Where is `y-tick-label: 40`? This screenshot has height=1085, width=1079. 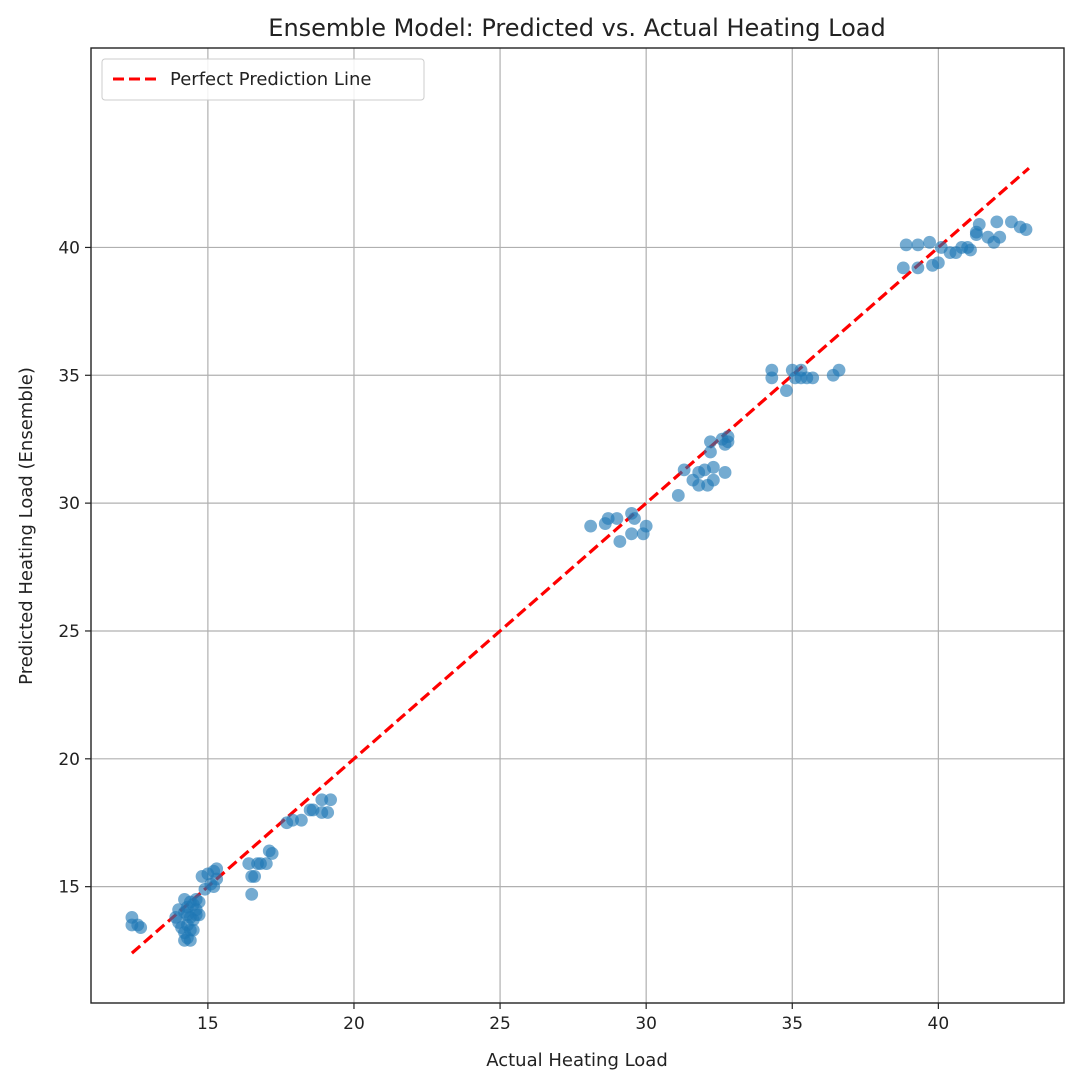 y-tick-label: 40 is located at coordinates (69, 248).